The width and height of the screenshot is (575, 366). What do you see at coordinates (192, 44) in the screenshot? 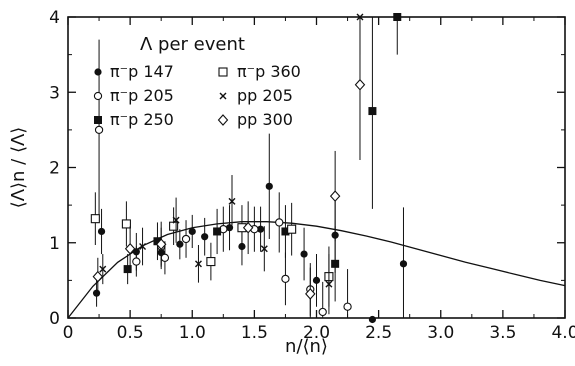
I see `legend-title: Λ per event` at bounding box center [192, 44].